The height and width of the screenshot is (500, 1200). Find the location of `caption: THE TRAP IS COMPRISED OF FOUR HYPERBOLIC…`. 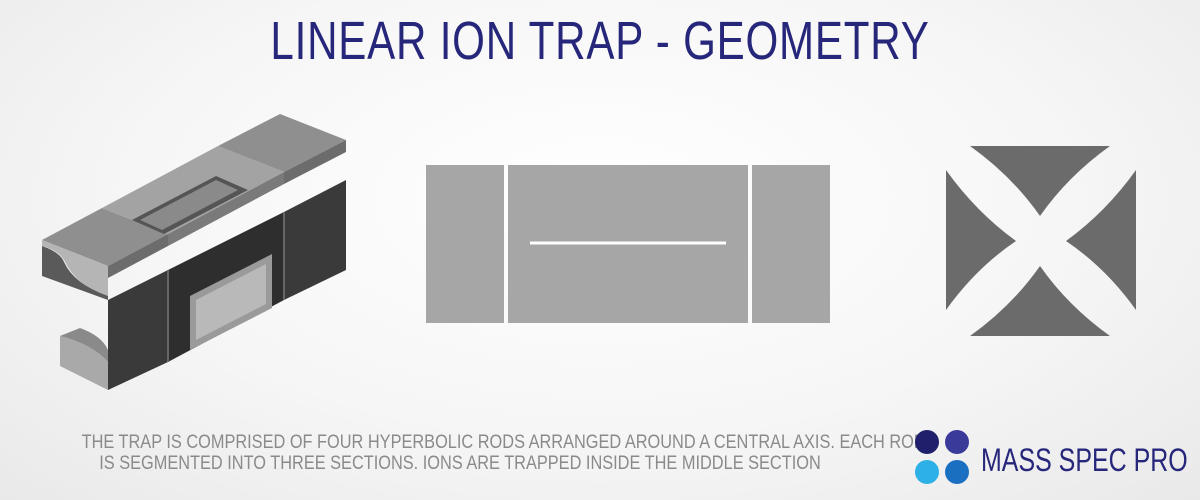

caption: THE TRAP IS COMPRISED OF FOUR HYPERBOLIC… is located at coordinates (503, 453).